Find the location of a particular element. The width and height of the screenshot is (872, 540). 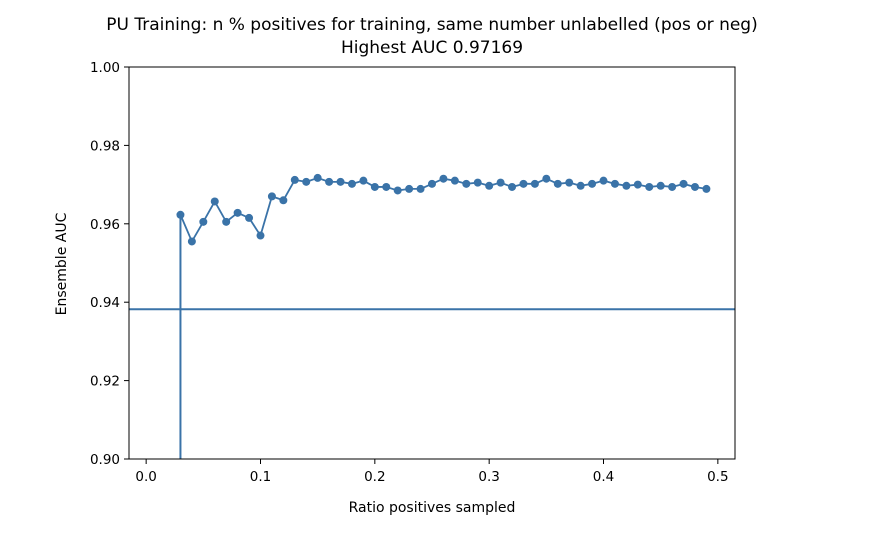

x-axis-label: Ratio positives sampled is located at coordinates (432, 508).